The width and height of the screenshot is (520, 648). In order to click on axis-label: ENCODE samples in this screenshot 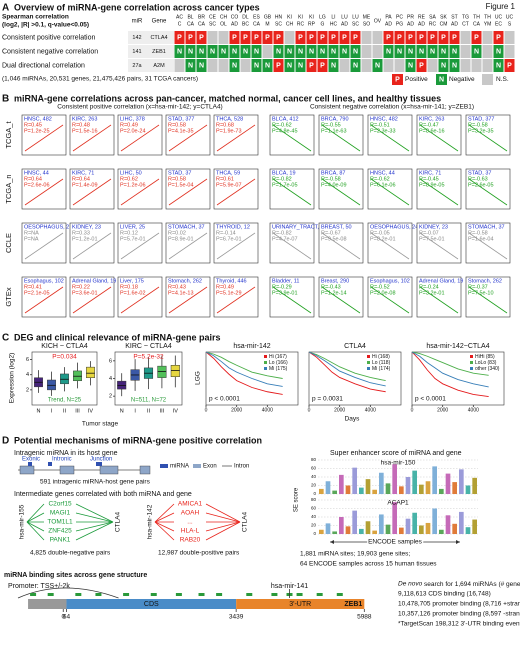, I will do `click(395, 542)`.